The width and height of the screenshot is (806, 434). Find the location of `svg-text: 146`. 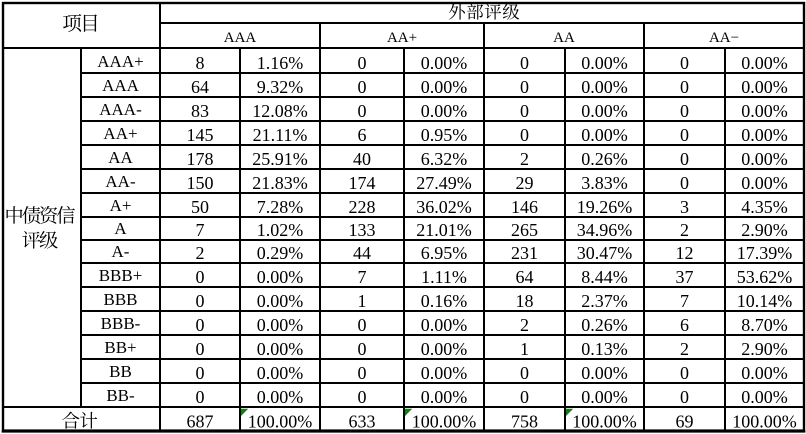

svg-text: 146 is located at coordinates (524, 207).